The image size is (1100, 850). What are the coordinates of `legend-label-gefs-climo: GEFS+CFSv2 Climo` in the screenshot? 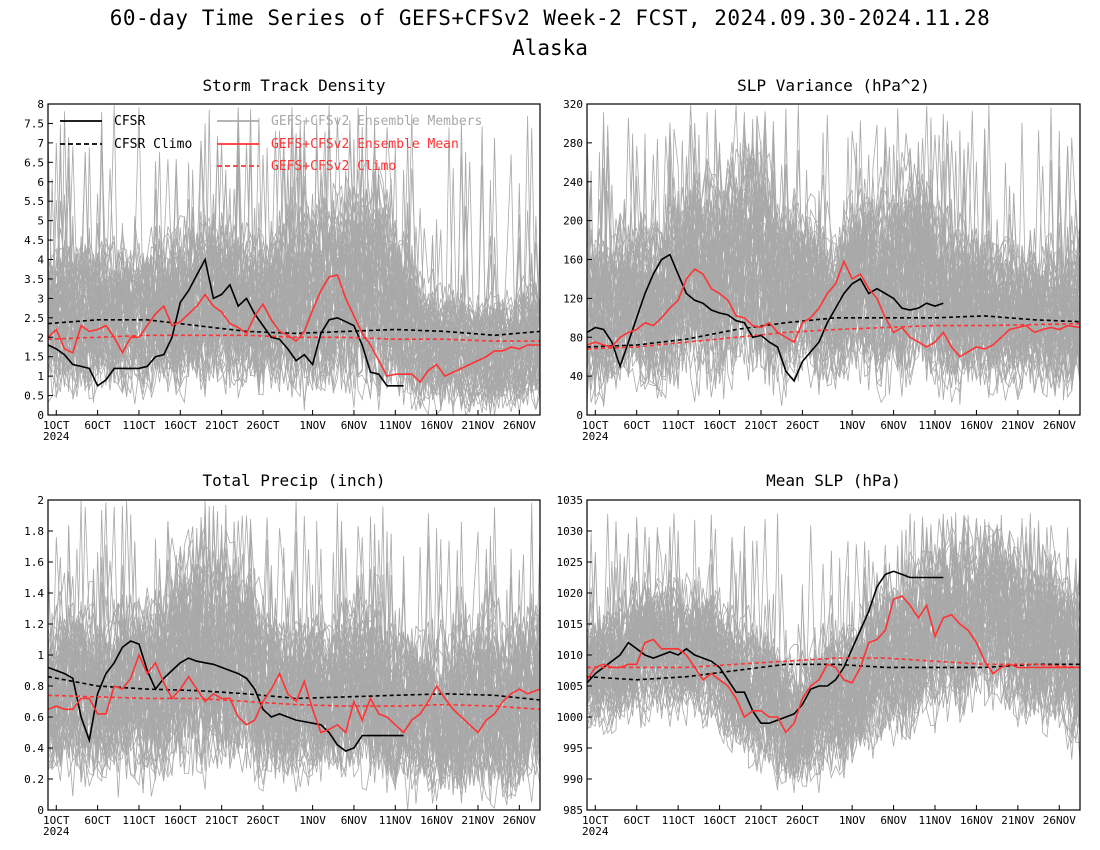 It's located at (333, 166).